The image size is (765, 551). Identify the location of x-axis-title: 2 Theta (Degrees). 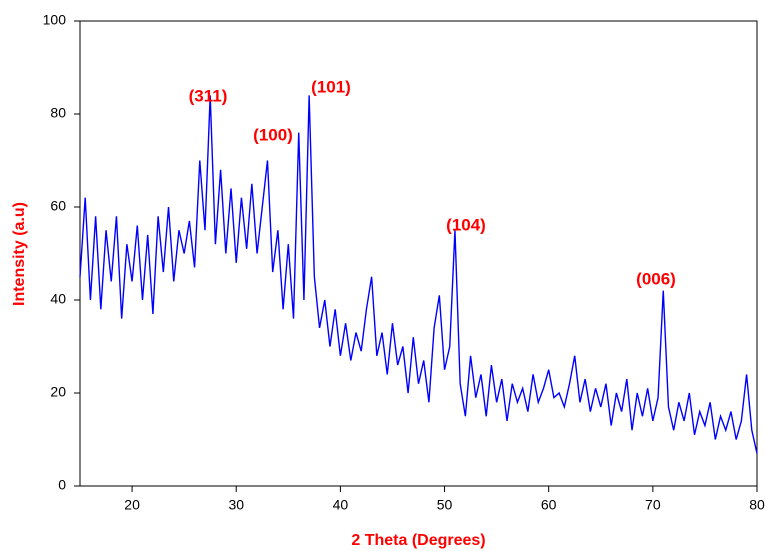
(418, 540).